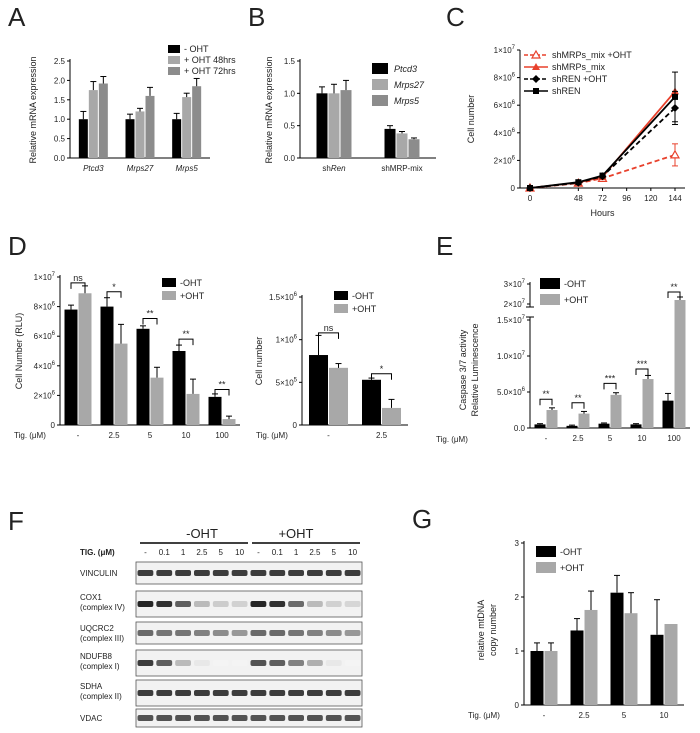  Describe the element at coordinates (17, 17) in the screenshot. I see `panel-label-a: A` at that location.